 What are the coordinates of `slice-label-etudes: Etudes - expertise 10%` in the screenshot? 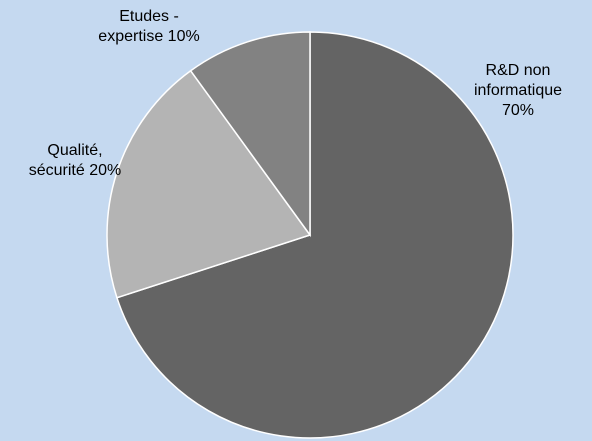 It's located at (149, 27).